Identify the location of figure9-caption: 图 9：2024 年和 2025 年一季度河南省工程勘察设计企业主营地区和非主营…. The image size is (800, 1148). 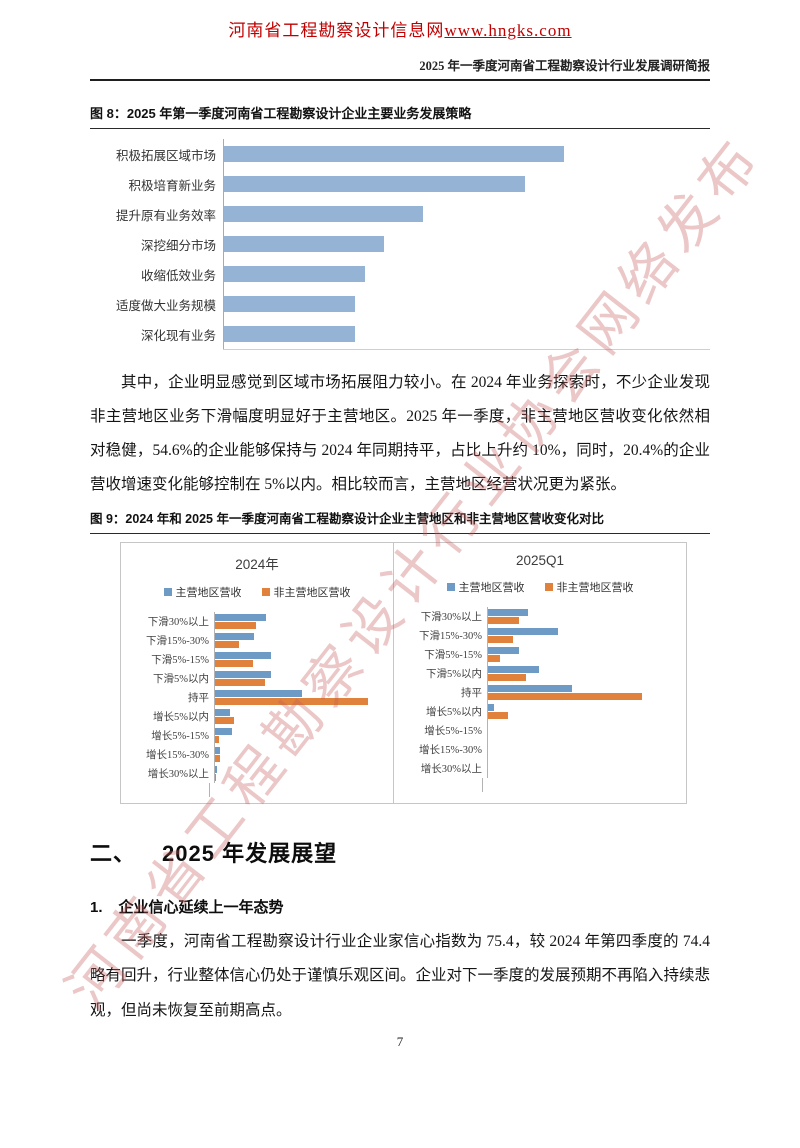
(400, 521).